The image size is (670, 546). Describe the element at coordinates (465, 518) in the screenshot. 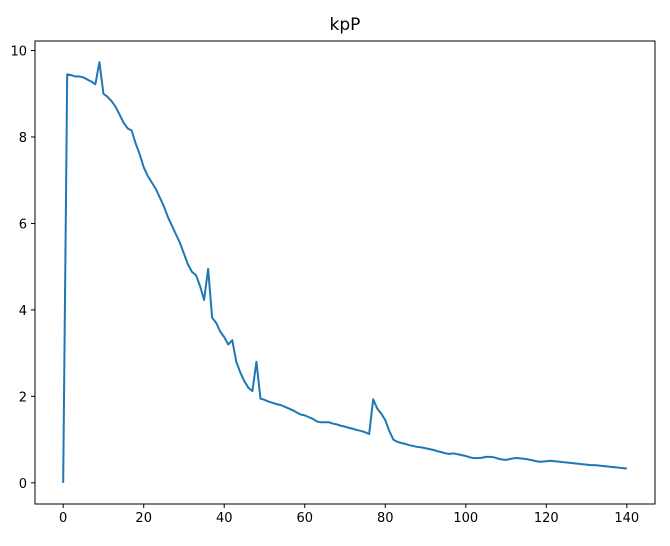

I see `x-tick-label: 100` at that location.